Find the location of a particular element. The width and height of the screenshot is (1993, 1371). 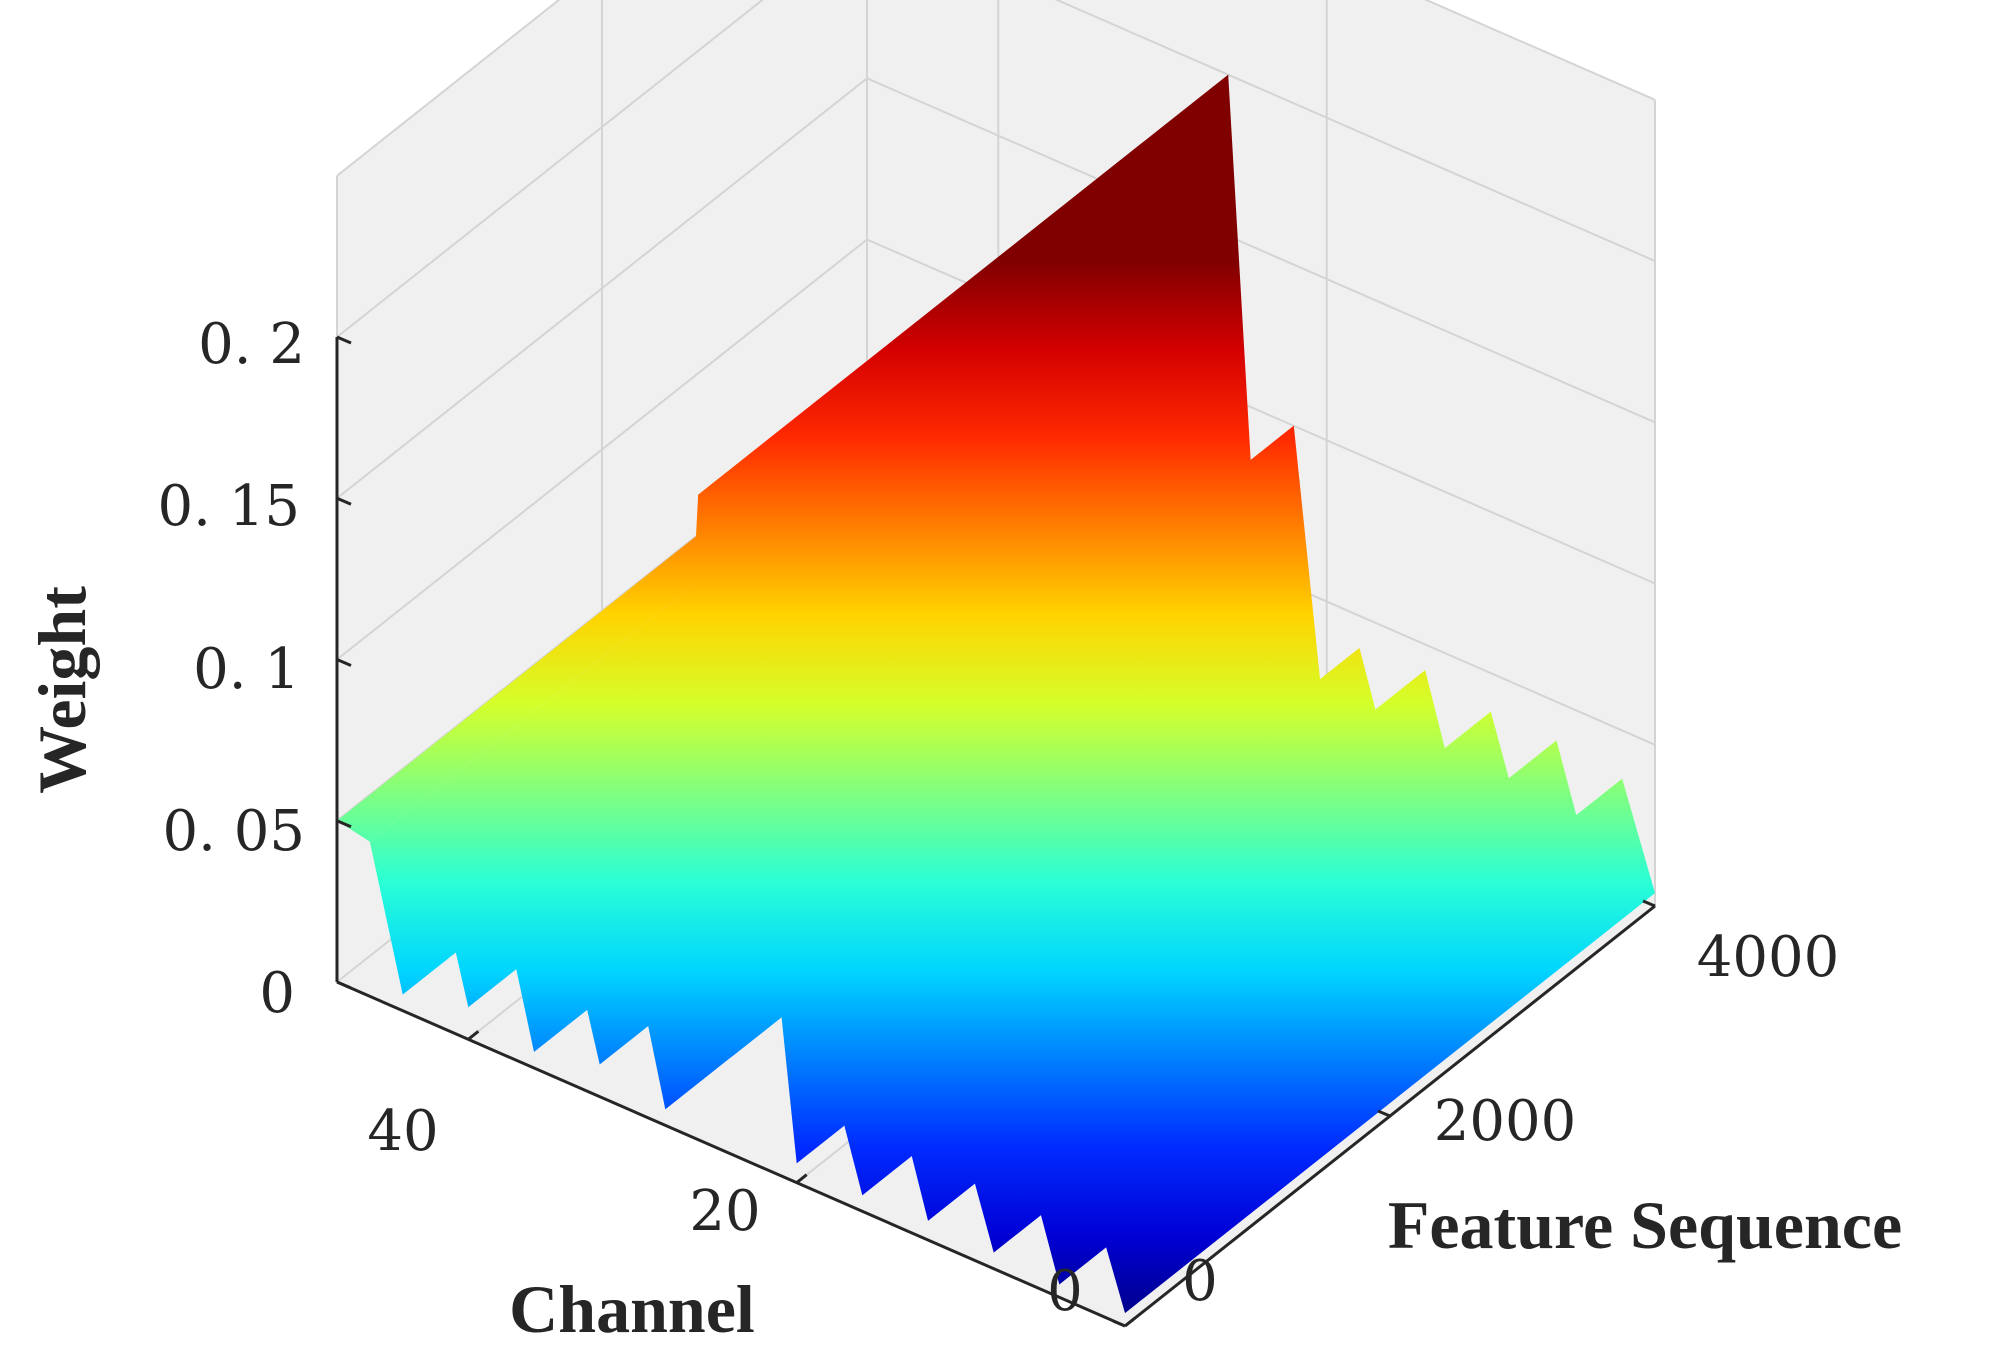

z-tick-label: 0. 1 is located at coordinates (246, 669).